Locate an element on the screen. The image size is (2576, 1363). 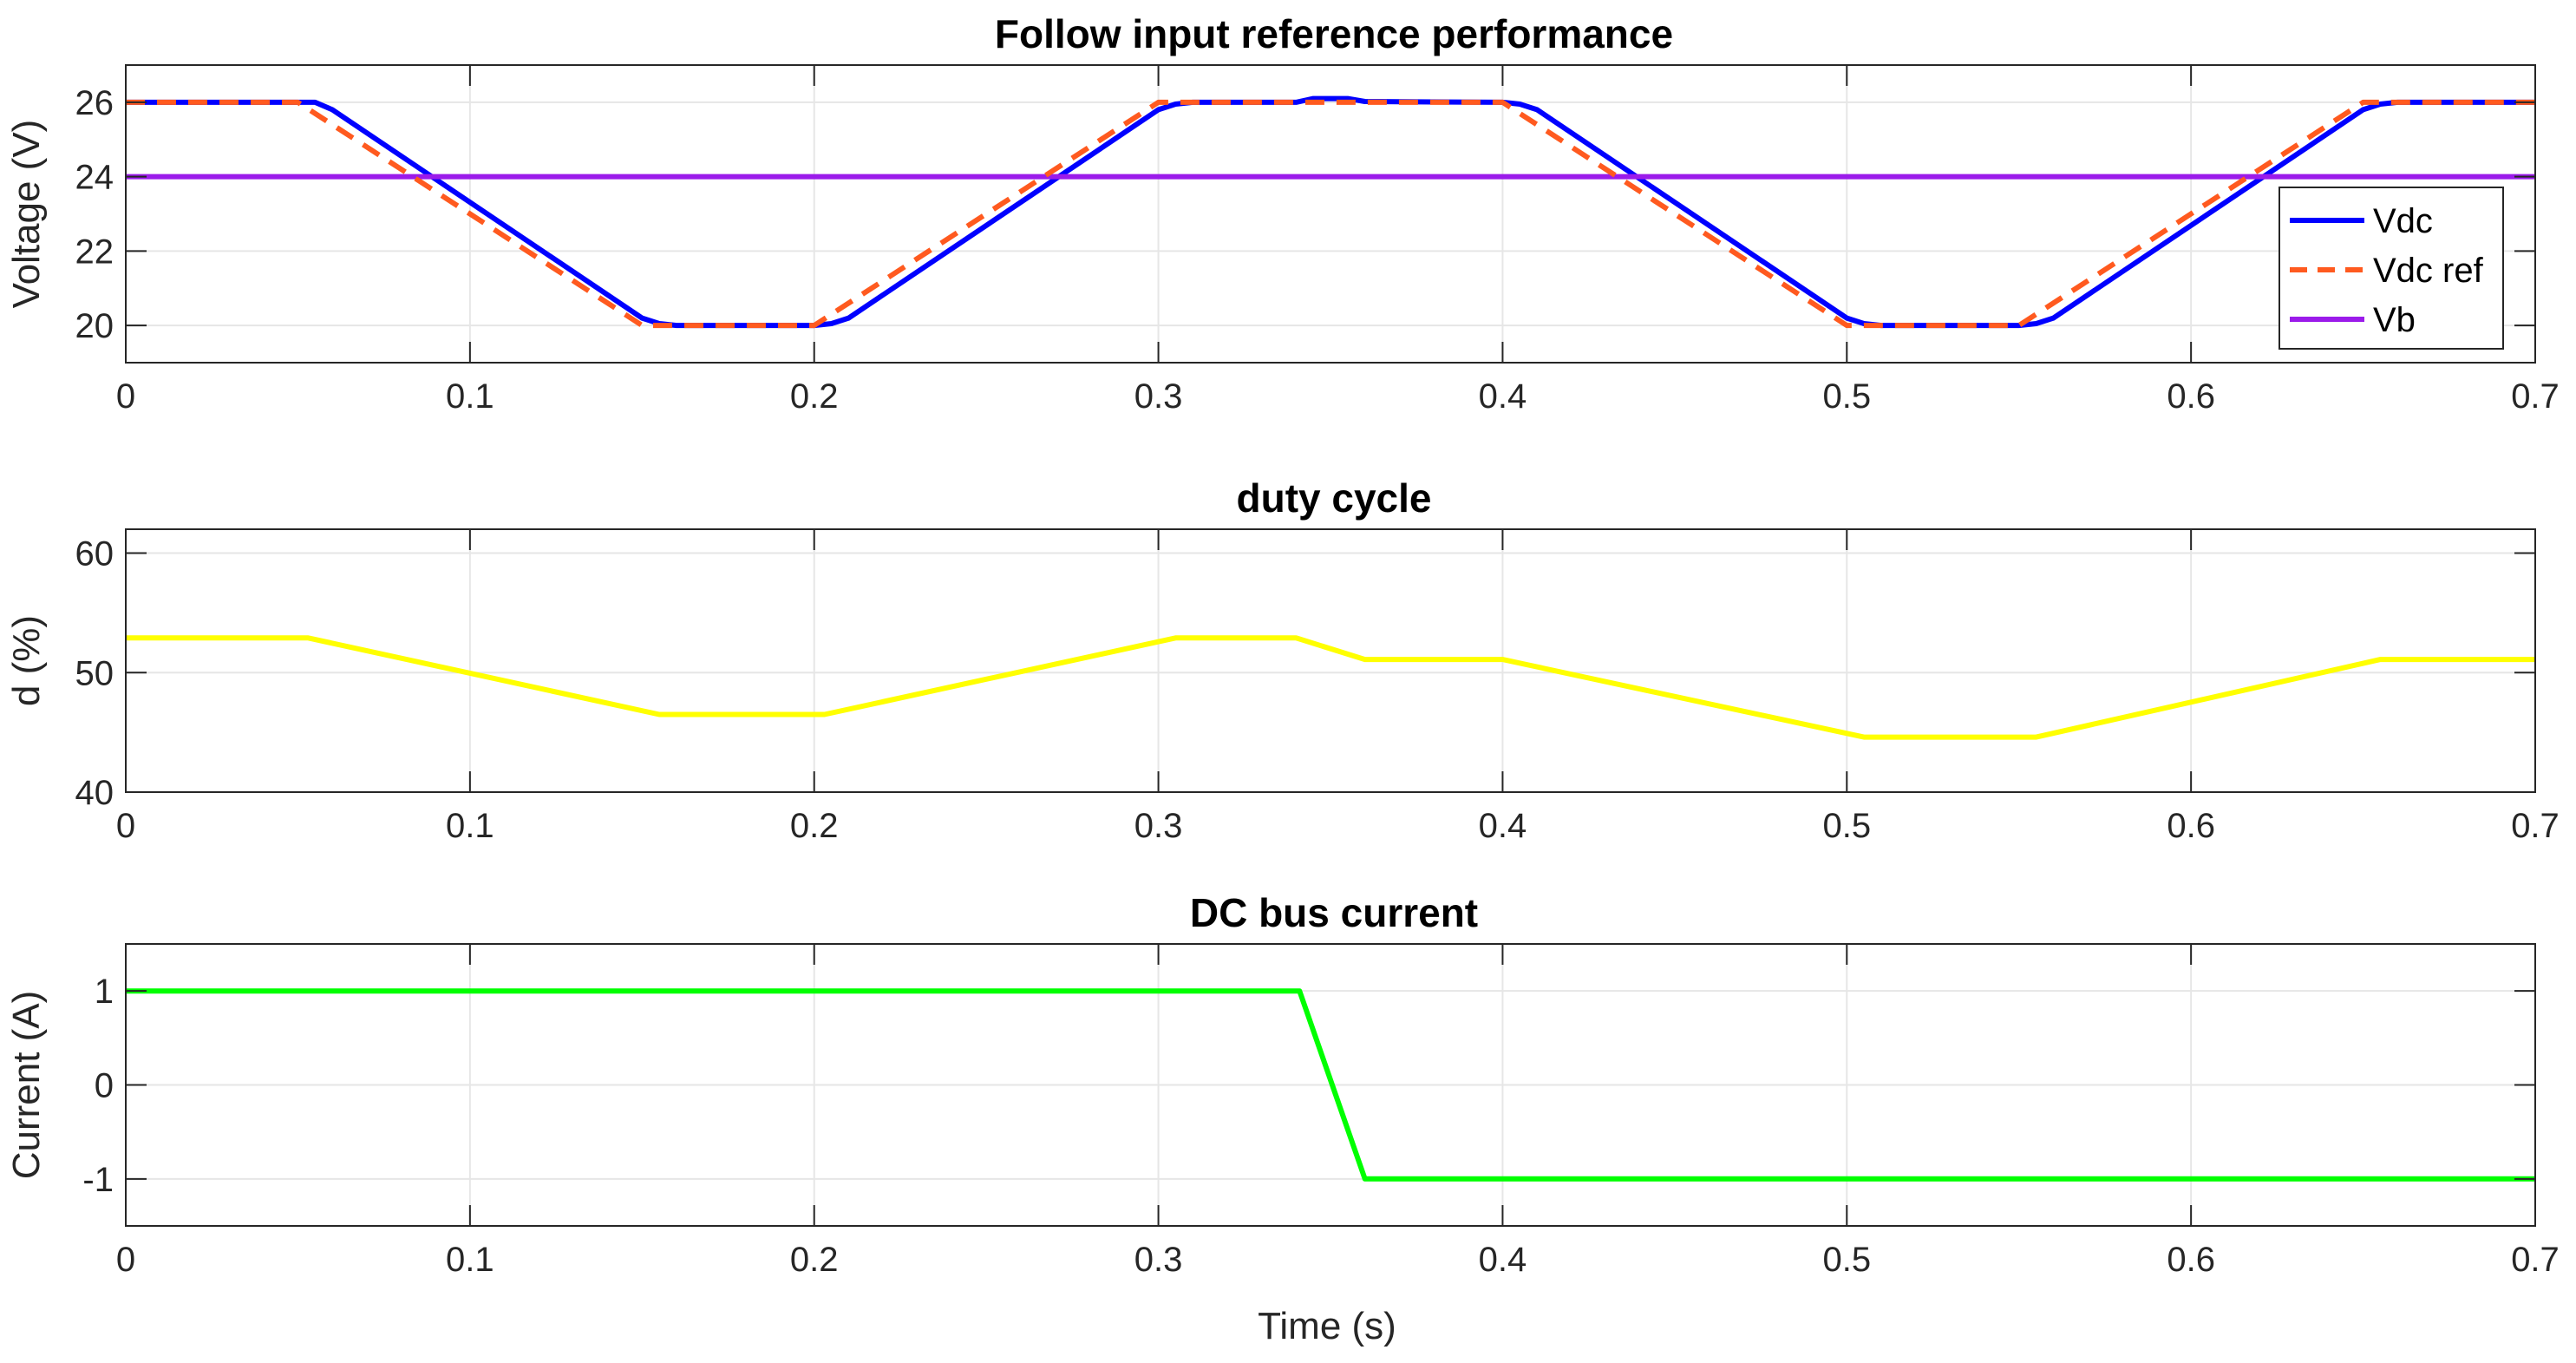
y-tick-label: 1 is located at coordinates (104, 992).